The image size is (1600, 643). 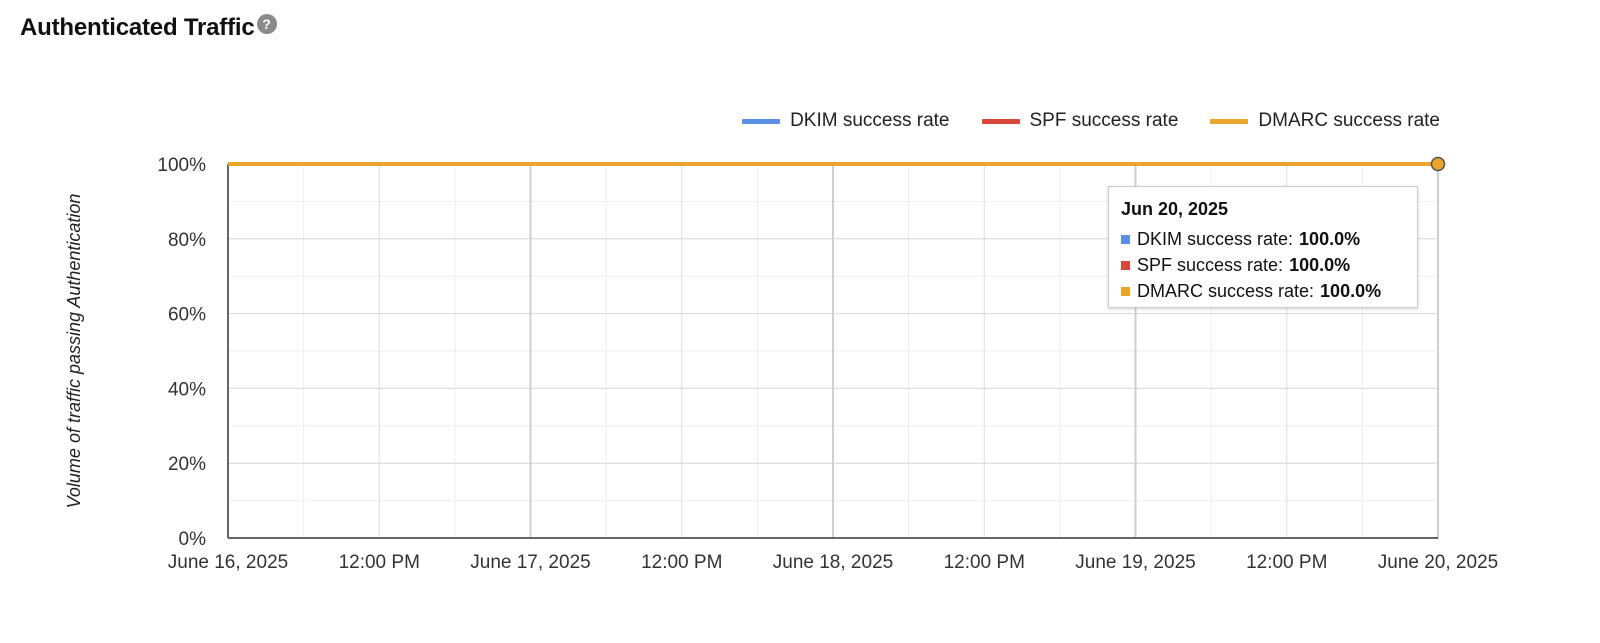 I want to click on legend-label-spf: SPF success rate, so click(x=1104, y=120).